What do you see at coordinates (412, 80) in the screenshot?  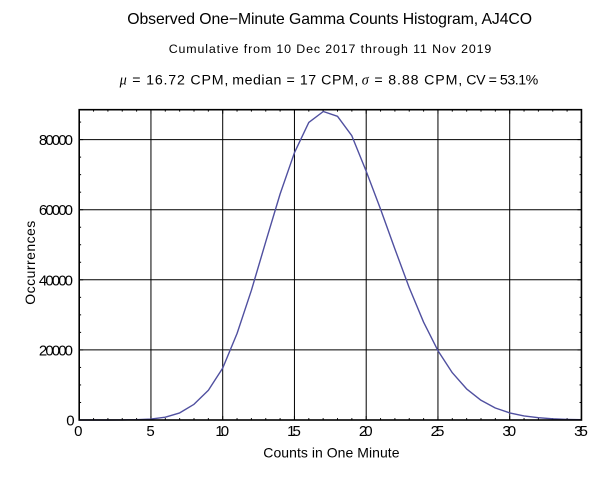 I see `svg-text: σ = 8.88 CPM,` at bounding box center [412, 80].